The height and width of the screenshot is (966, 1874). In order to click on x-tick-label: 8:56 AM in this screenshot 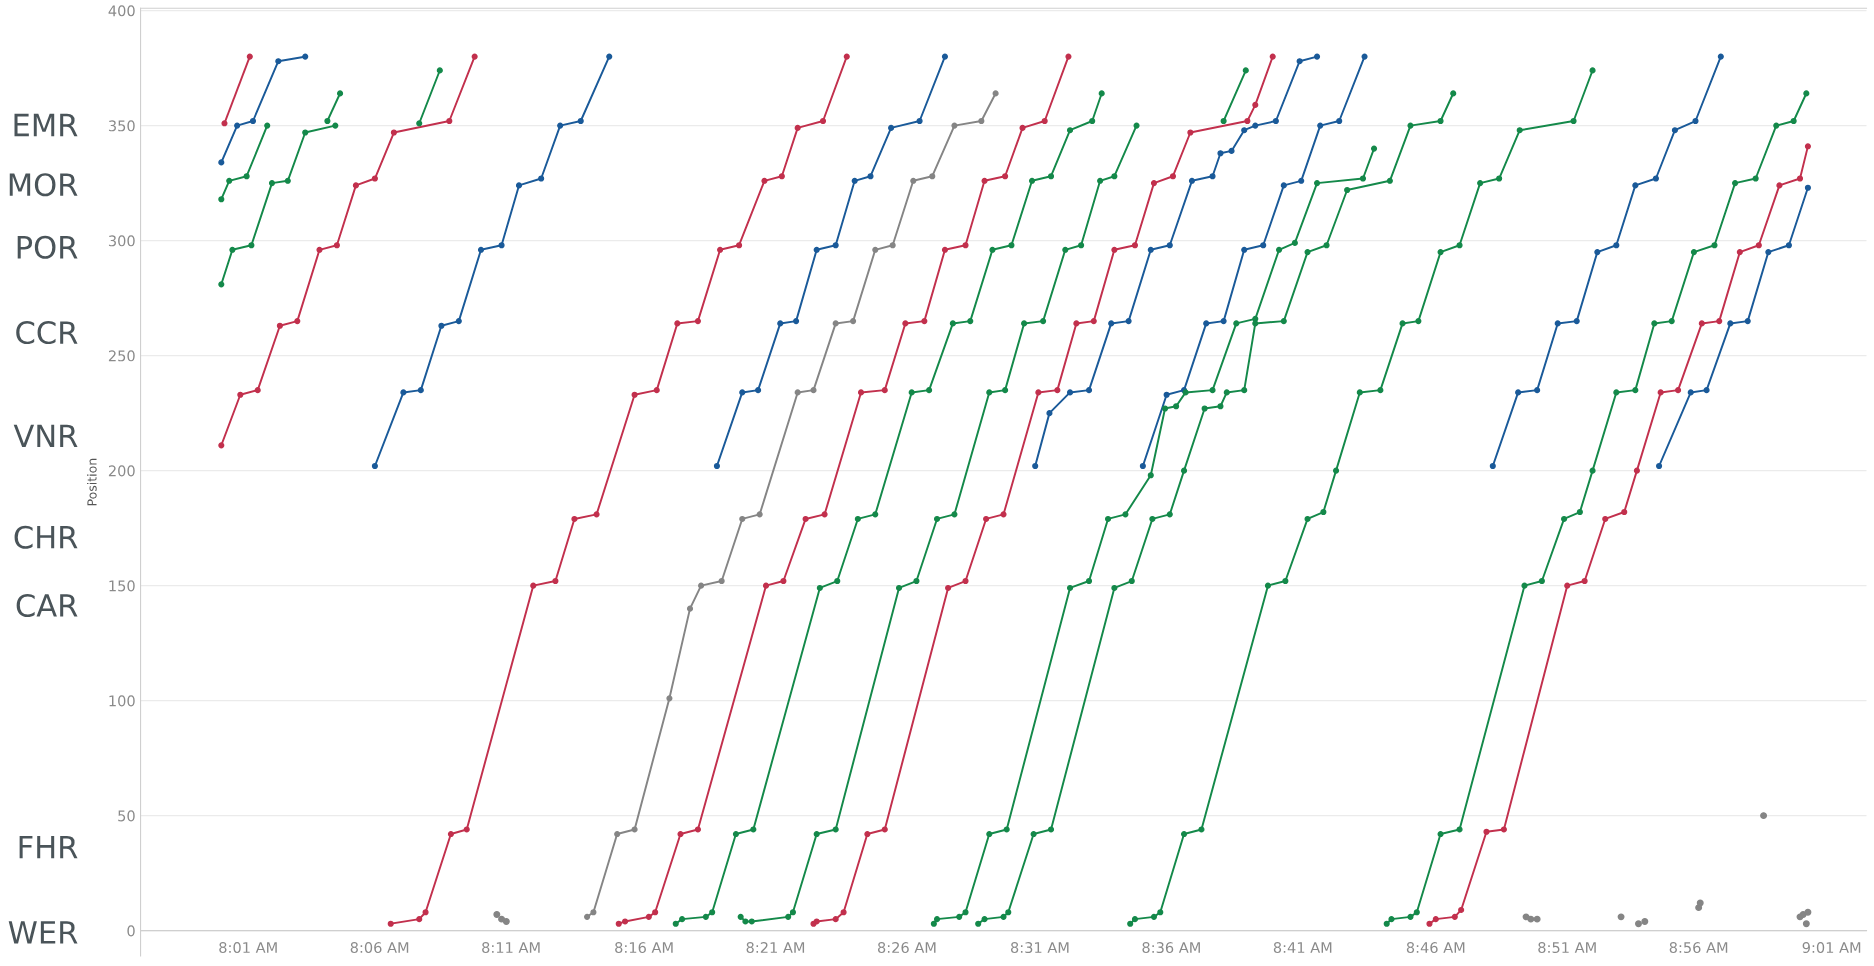, I will do `click(1698, 948)`.